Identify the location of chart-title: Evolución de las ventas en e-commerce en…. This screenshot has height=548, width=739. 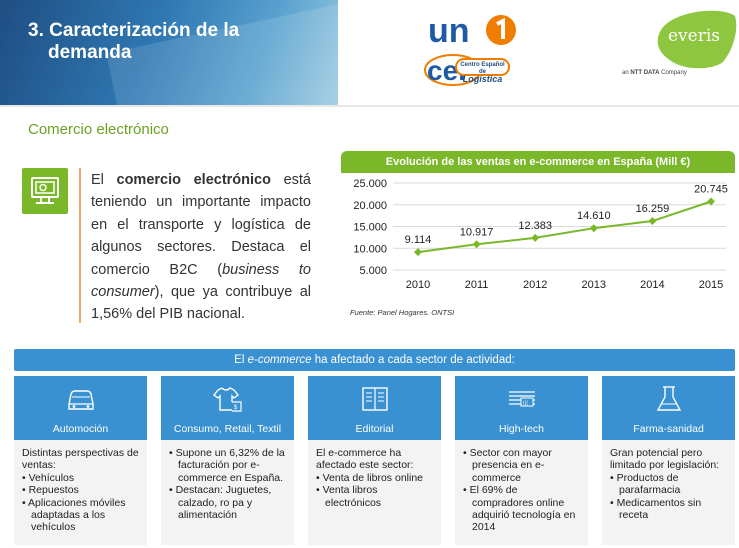
(538, 162).